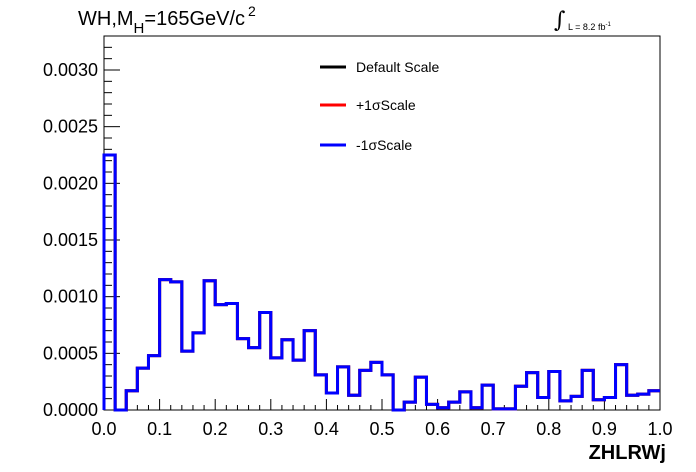 Image resolution: width=696 pixels, height=472 pixels. I want to click on y-tick-label: 0.0000, so click(70, 410).